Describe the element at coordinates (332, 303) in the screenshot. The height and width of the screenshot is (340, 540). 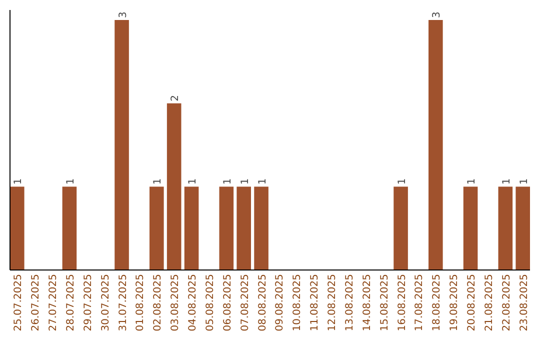
I see `x-tick-label: 12.08.2025` at that location.